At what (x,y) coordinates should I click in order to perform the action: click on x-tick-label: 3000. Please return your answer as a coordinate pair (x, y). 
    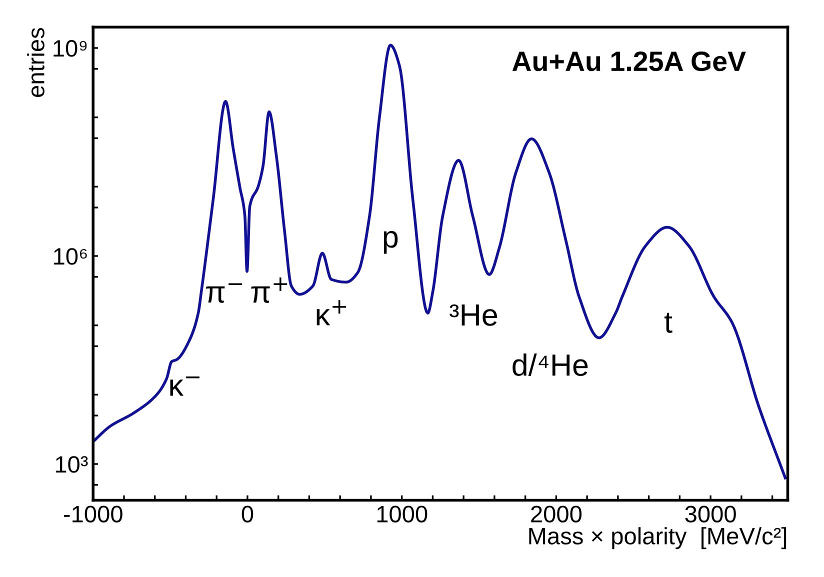
    Looking at the image, I should click on (710, 514).